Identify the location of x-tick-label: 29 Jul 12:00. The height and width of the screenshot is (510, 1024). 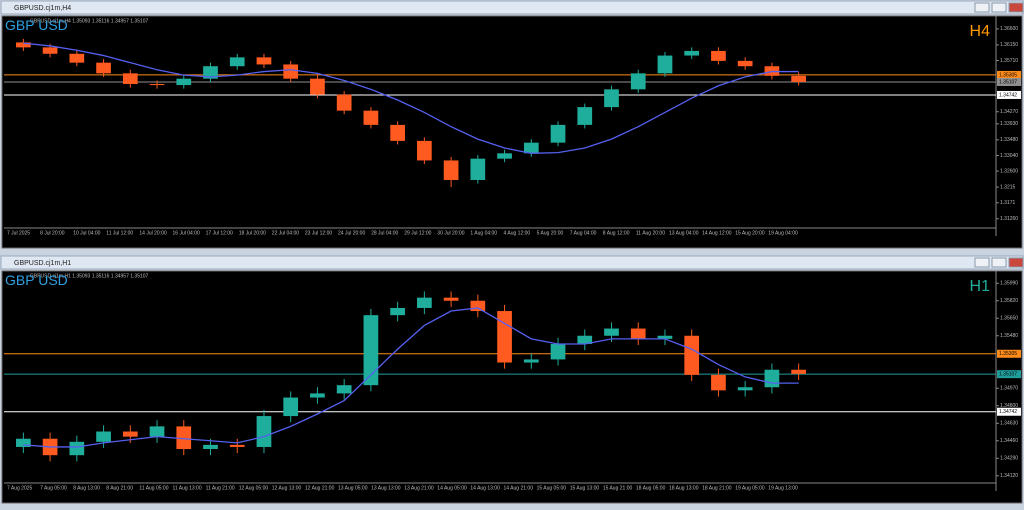
(417, 233).